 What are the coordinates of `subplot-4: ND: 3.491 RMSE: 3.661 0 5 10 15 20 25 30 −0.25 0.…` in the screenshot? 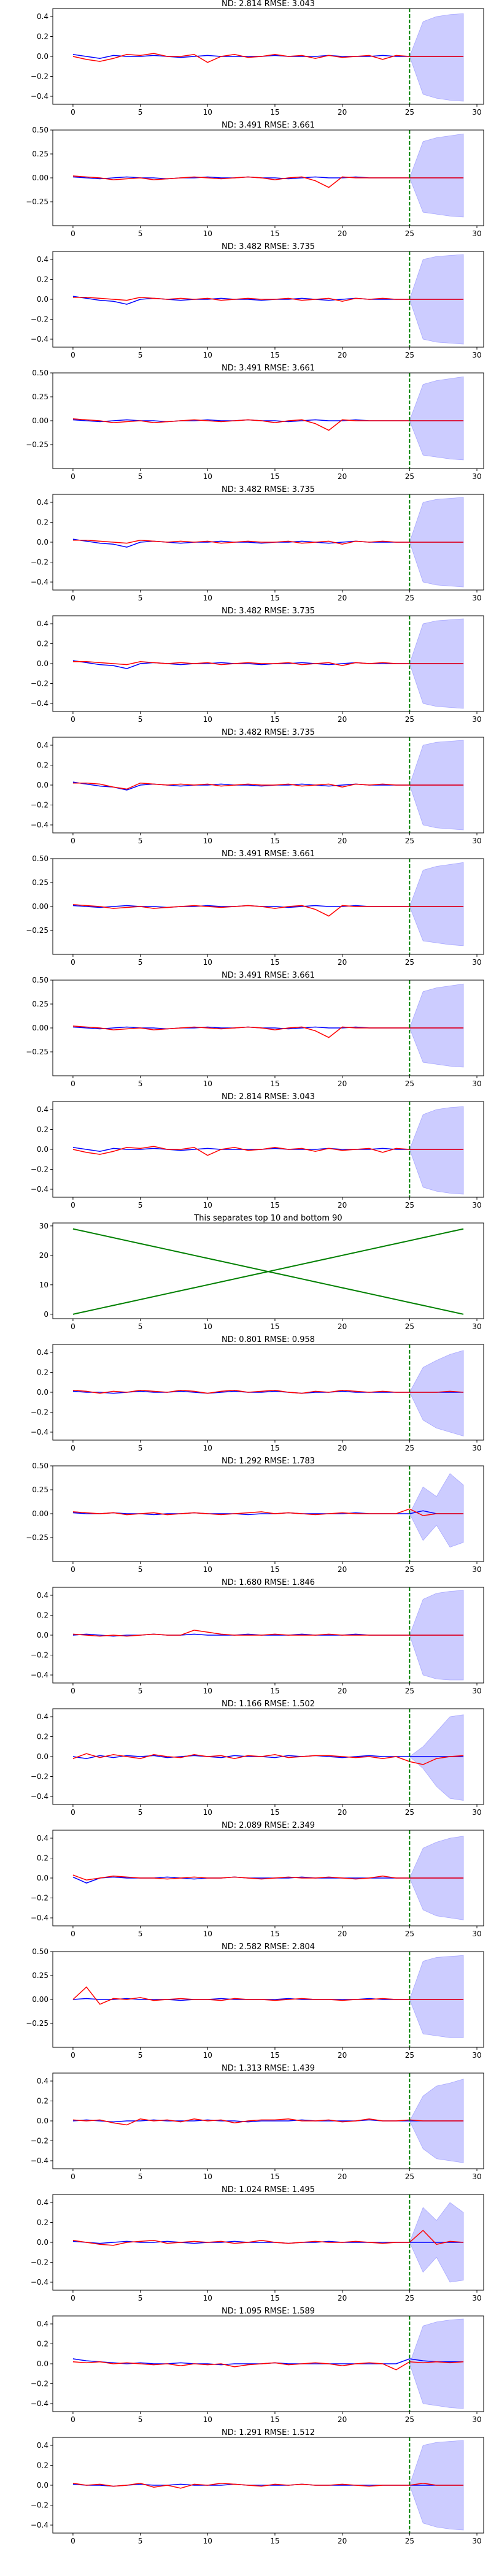 It's located at (255, 422).